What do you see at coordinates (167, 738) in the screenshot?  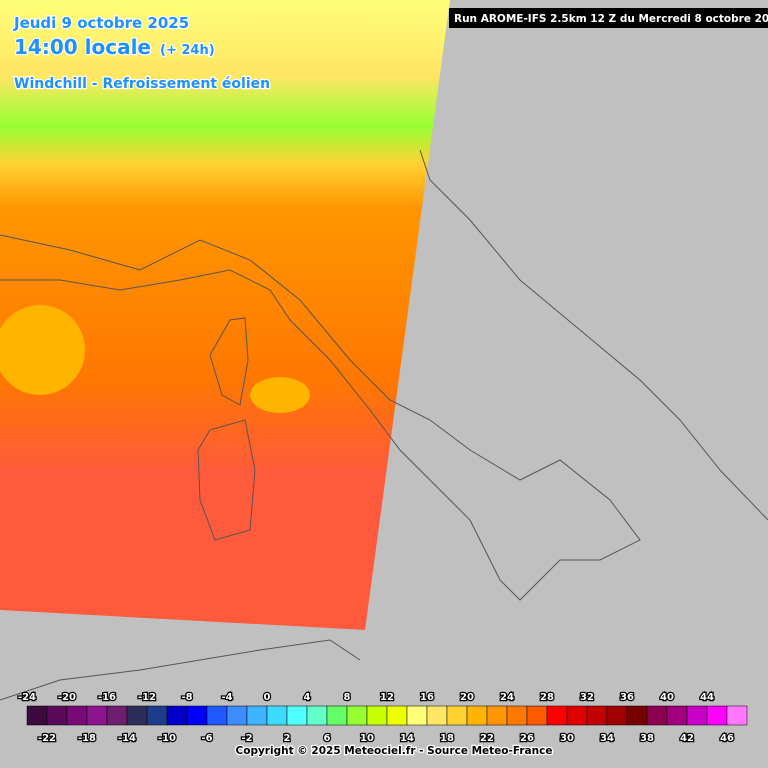 I see `legend-label: -10` at bounding box center [167, 738].